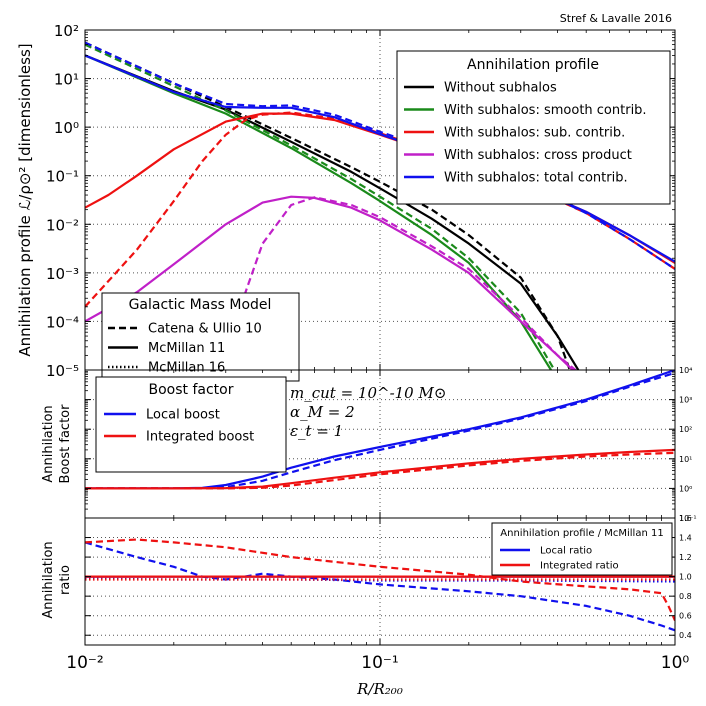 The image size is (706, 706). I want to click on annotation-mcut: m_cut = 10^-10 M⊙, so click(368, 393).